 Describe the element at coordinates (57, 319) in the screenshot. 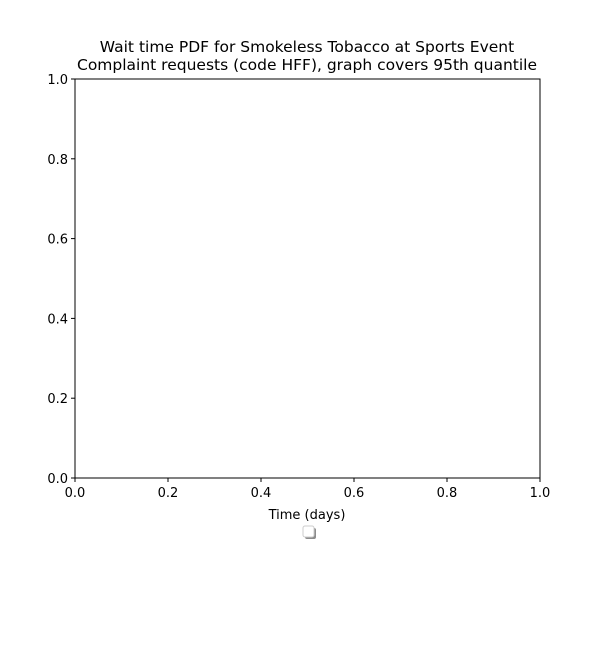

I see `y-tick-label: 0.4` at that location.